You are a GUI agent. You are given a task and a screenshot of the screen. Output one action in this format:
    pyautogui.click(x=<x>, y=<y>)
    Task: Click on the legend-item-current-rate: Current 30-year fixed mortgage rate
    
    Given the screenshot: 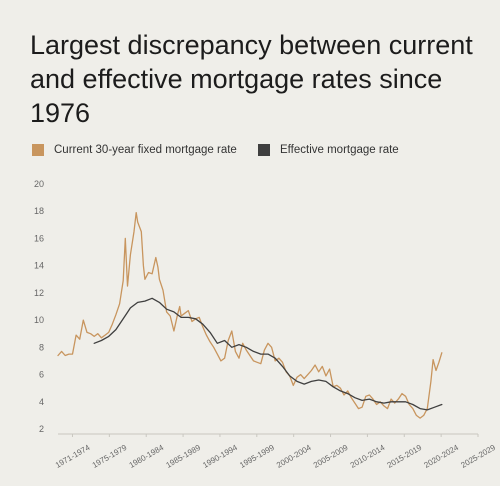 What is the action you would take?
    pyautogui.click(x=134, y=150)
    